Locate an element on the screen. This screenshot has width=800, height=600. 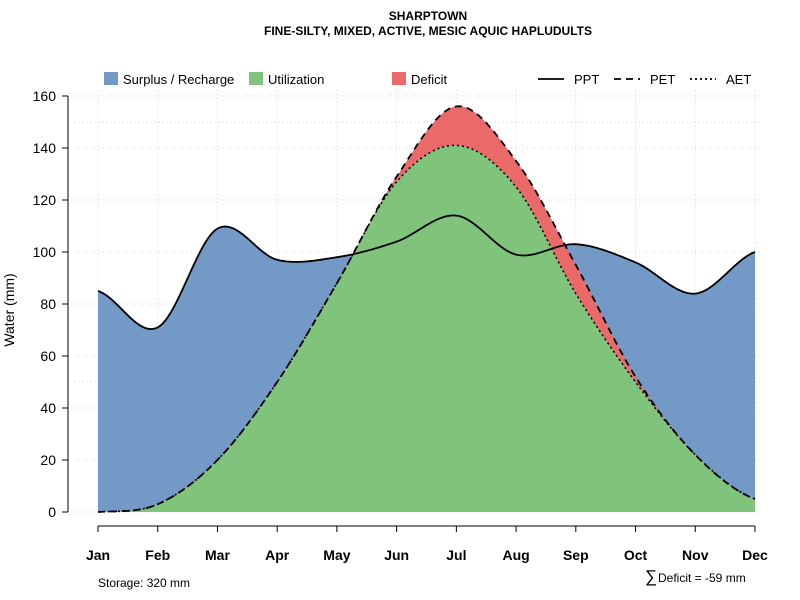
x-tick-label: Dec is located at coordinates (755, 555).